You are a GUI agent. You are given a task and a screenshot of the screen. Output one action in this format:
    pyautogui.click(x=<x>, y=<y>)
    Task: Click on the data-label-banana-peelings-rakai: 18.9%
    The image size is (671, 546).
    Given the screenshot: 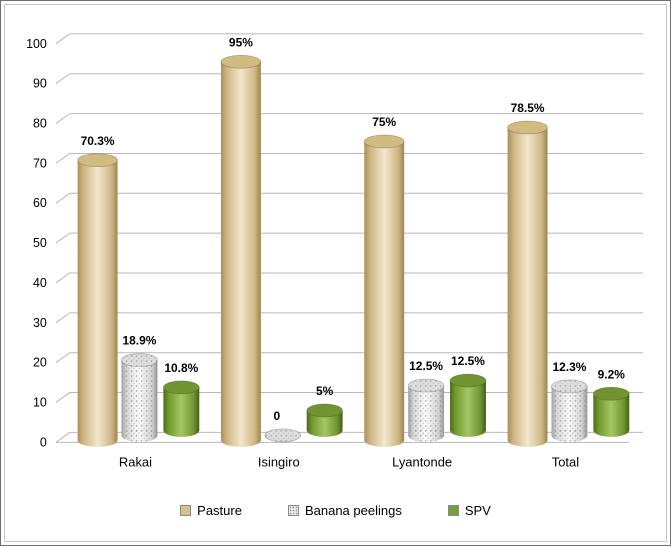 What is the action you would take?
    pyautogui.click(x=140, y=341)
    